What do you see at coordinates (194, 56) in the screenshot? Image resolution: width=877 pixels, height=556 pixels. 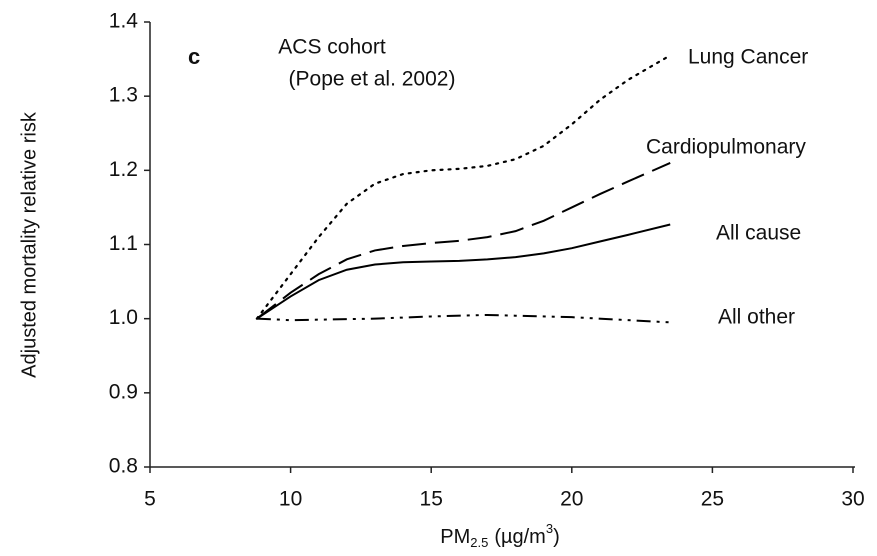 I see `panel-label: c` at bounding box center [194, 56].